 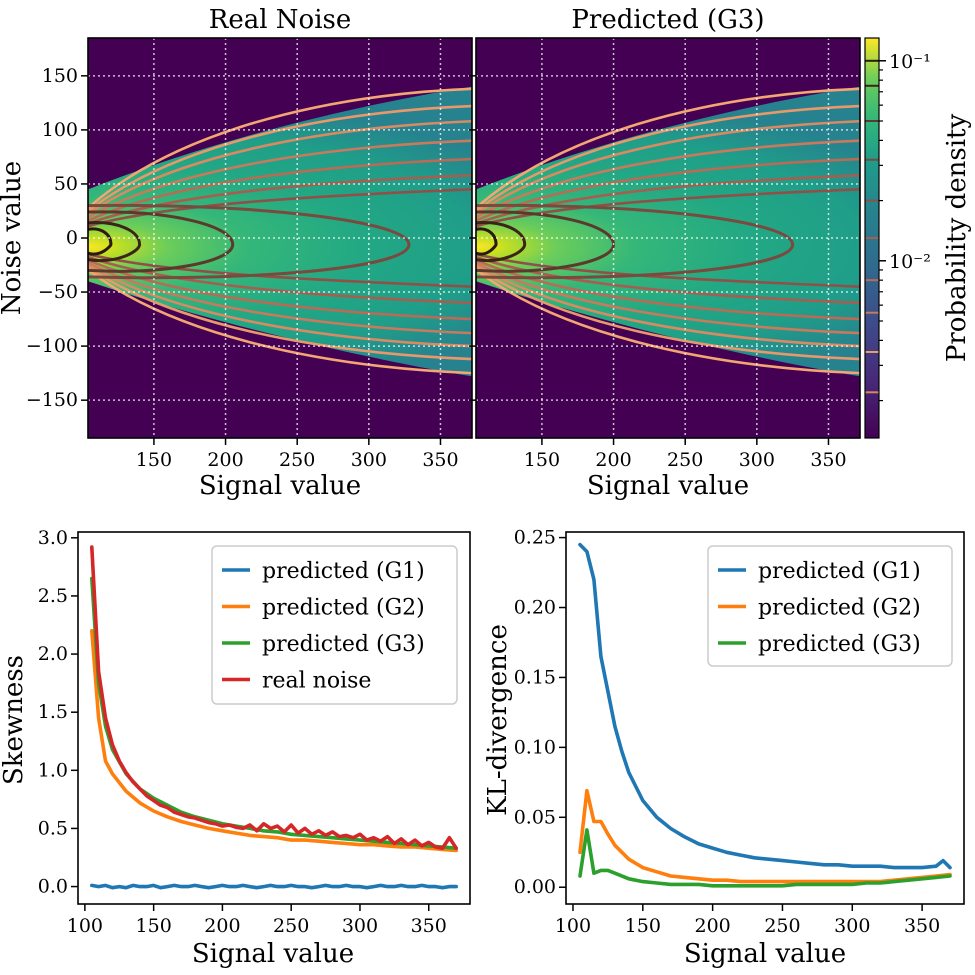 What do you see at coordinates (535, 677) in the screenshot?
I see `y-tick-label: 0.15` at bounding box center [535, 677].